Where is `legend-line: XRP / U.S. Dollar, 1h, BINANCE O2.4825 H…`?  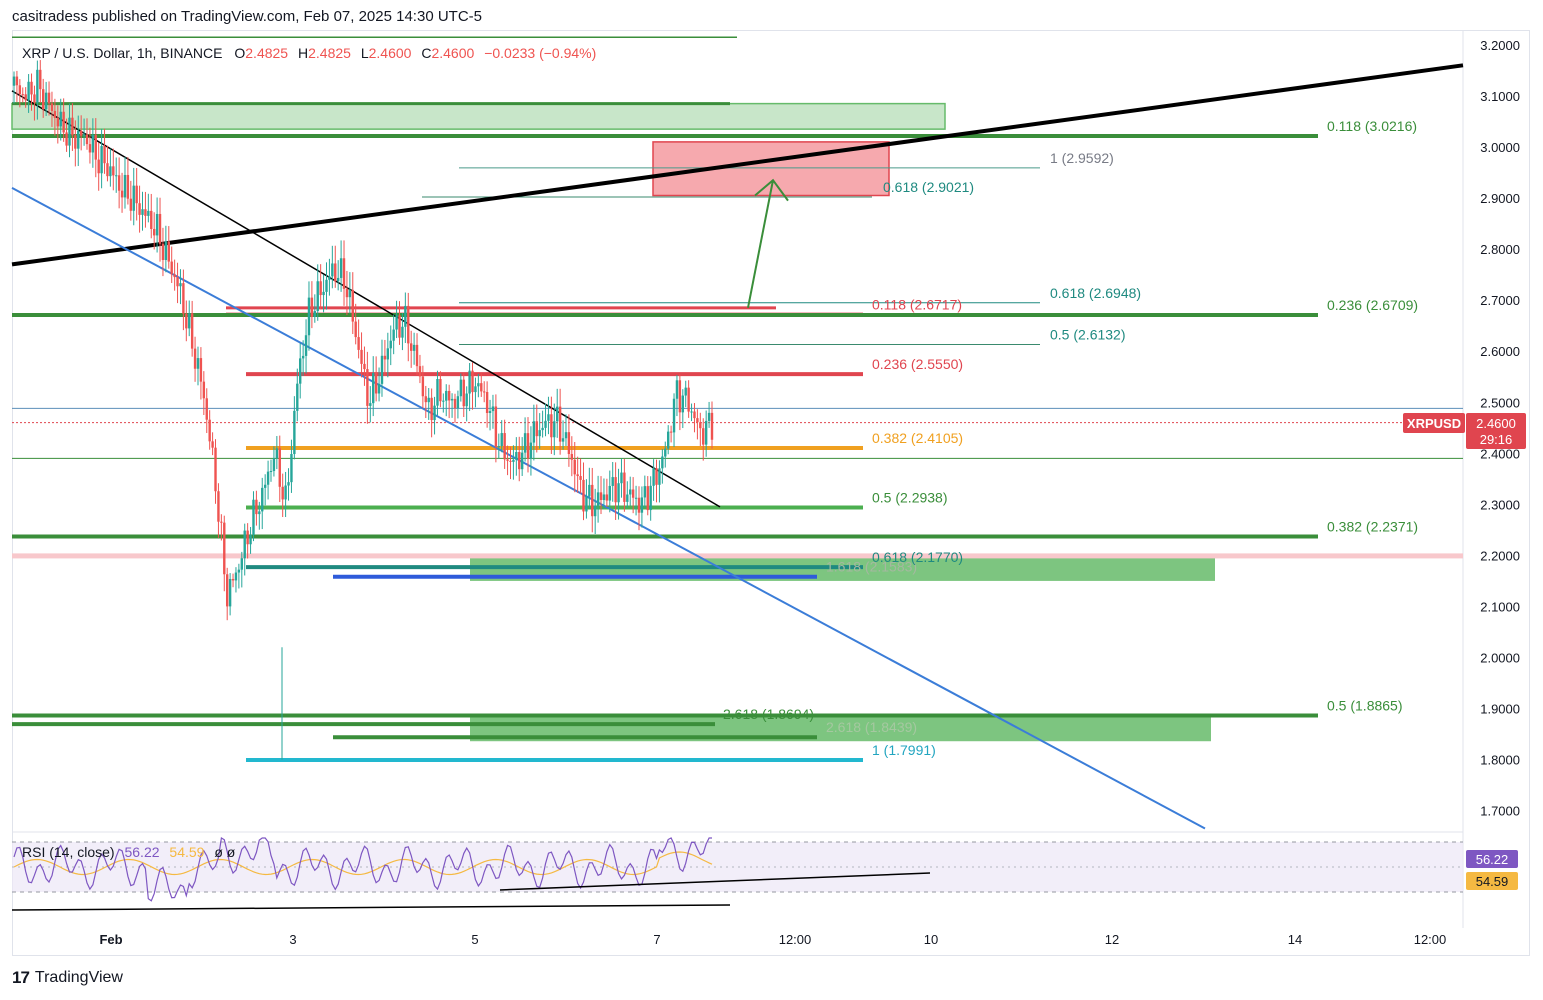 legend-line: XRP / U.S. Dollar, 1h, BINANCE O2.4825 H… is located at coordinates (309, 53).